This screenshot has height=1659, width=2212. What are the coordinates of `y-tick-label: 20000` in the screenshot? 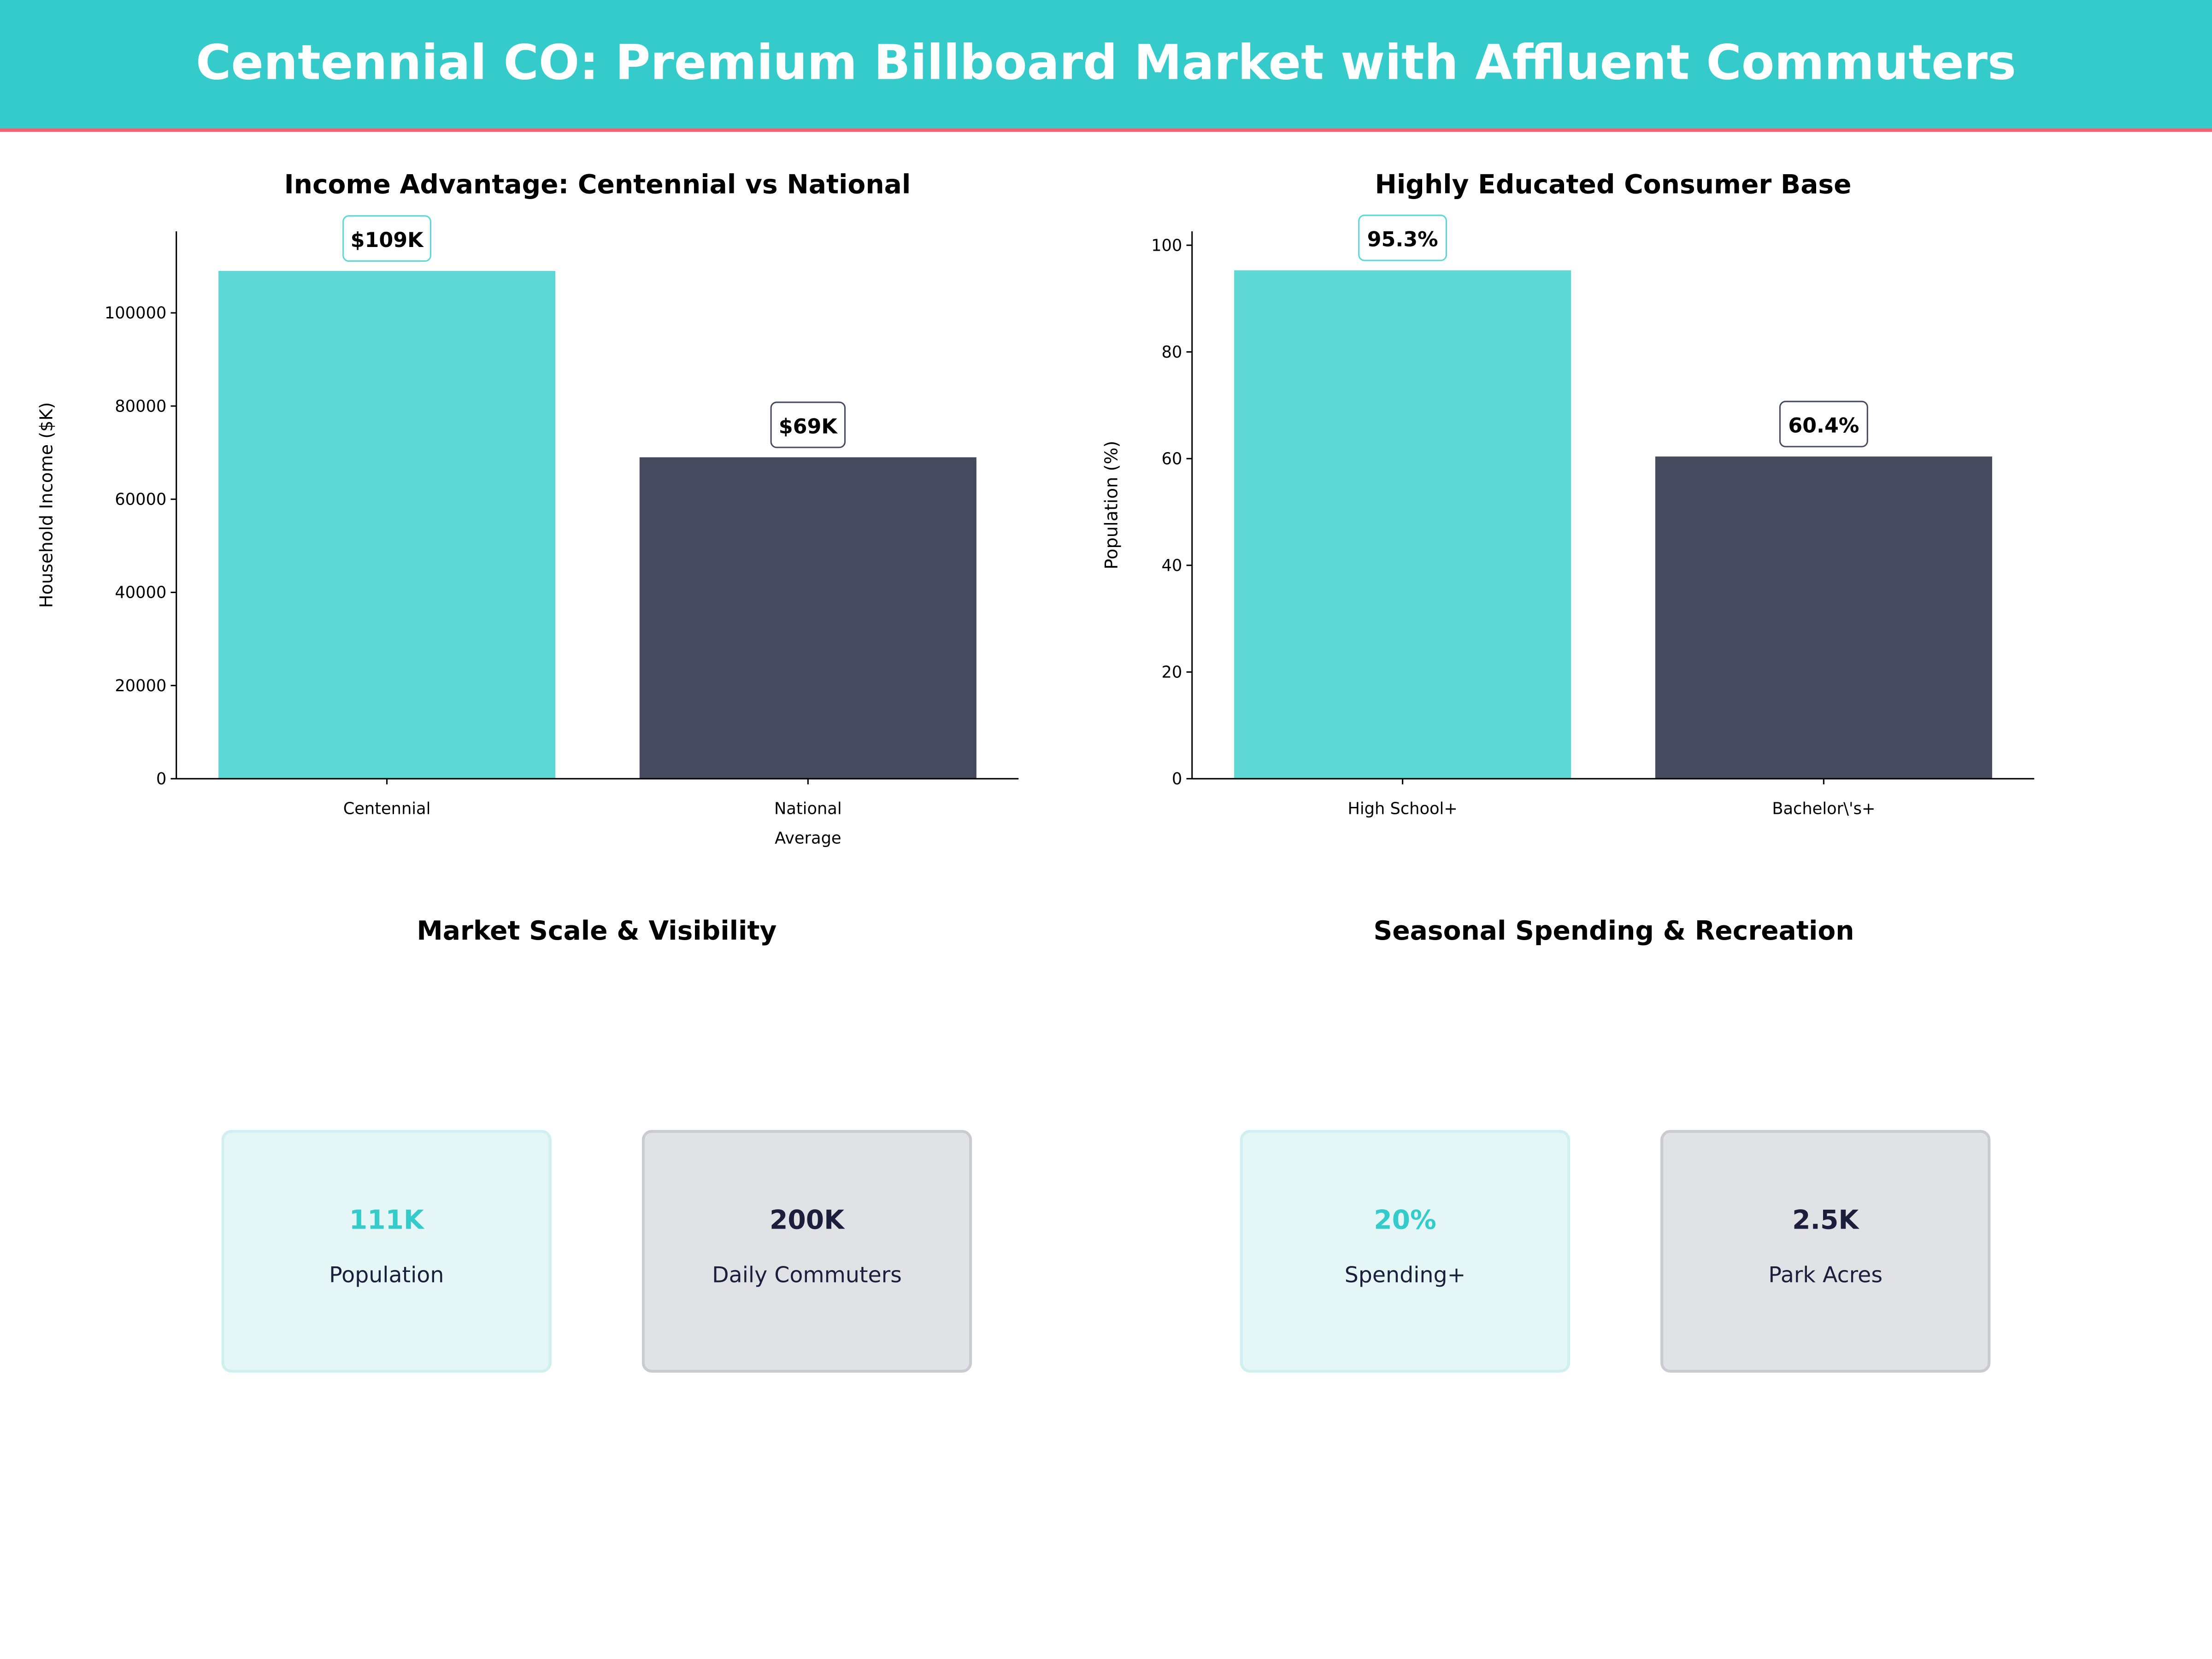 It's located at (140, 686).